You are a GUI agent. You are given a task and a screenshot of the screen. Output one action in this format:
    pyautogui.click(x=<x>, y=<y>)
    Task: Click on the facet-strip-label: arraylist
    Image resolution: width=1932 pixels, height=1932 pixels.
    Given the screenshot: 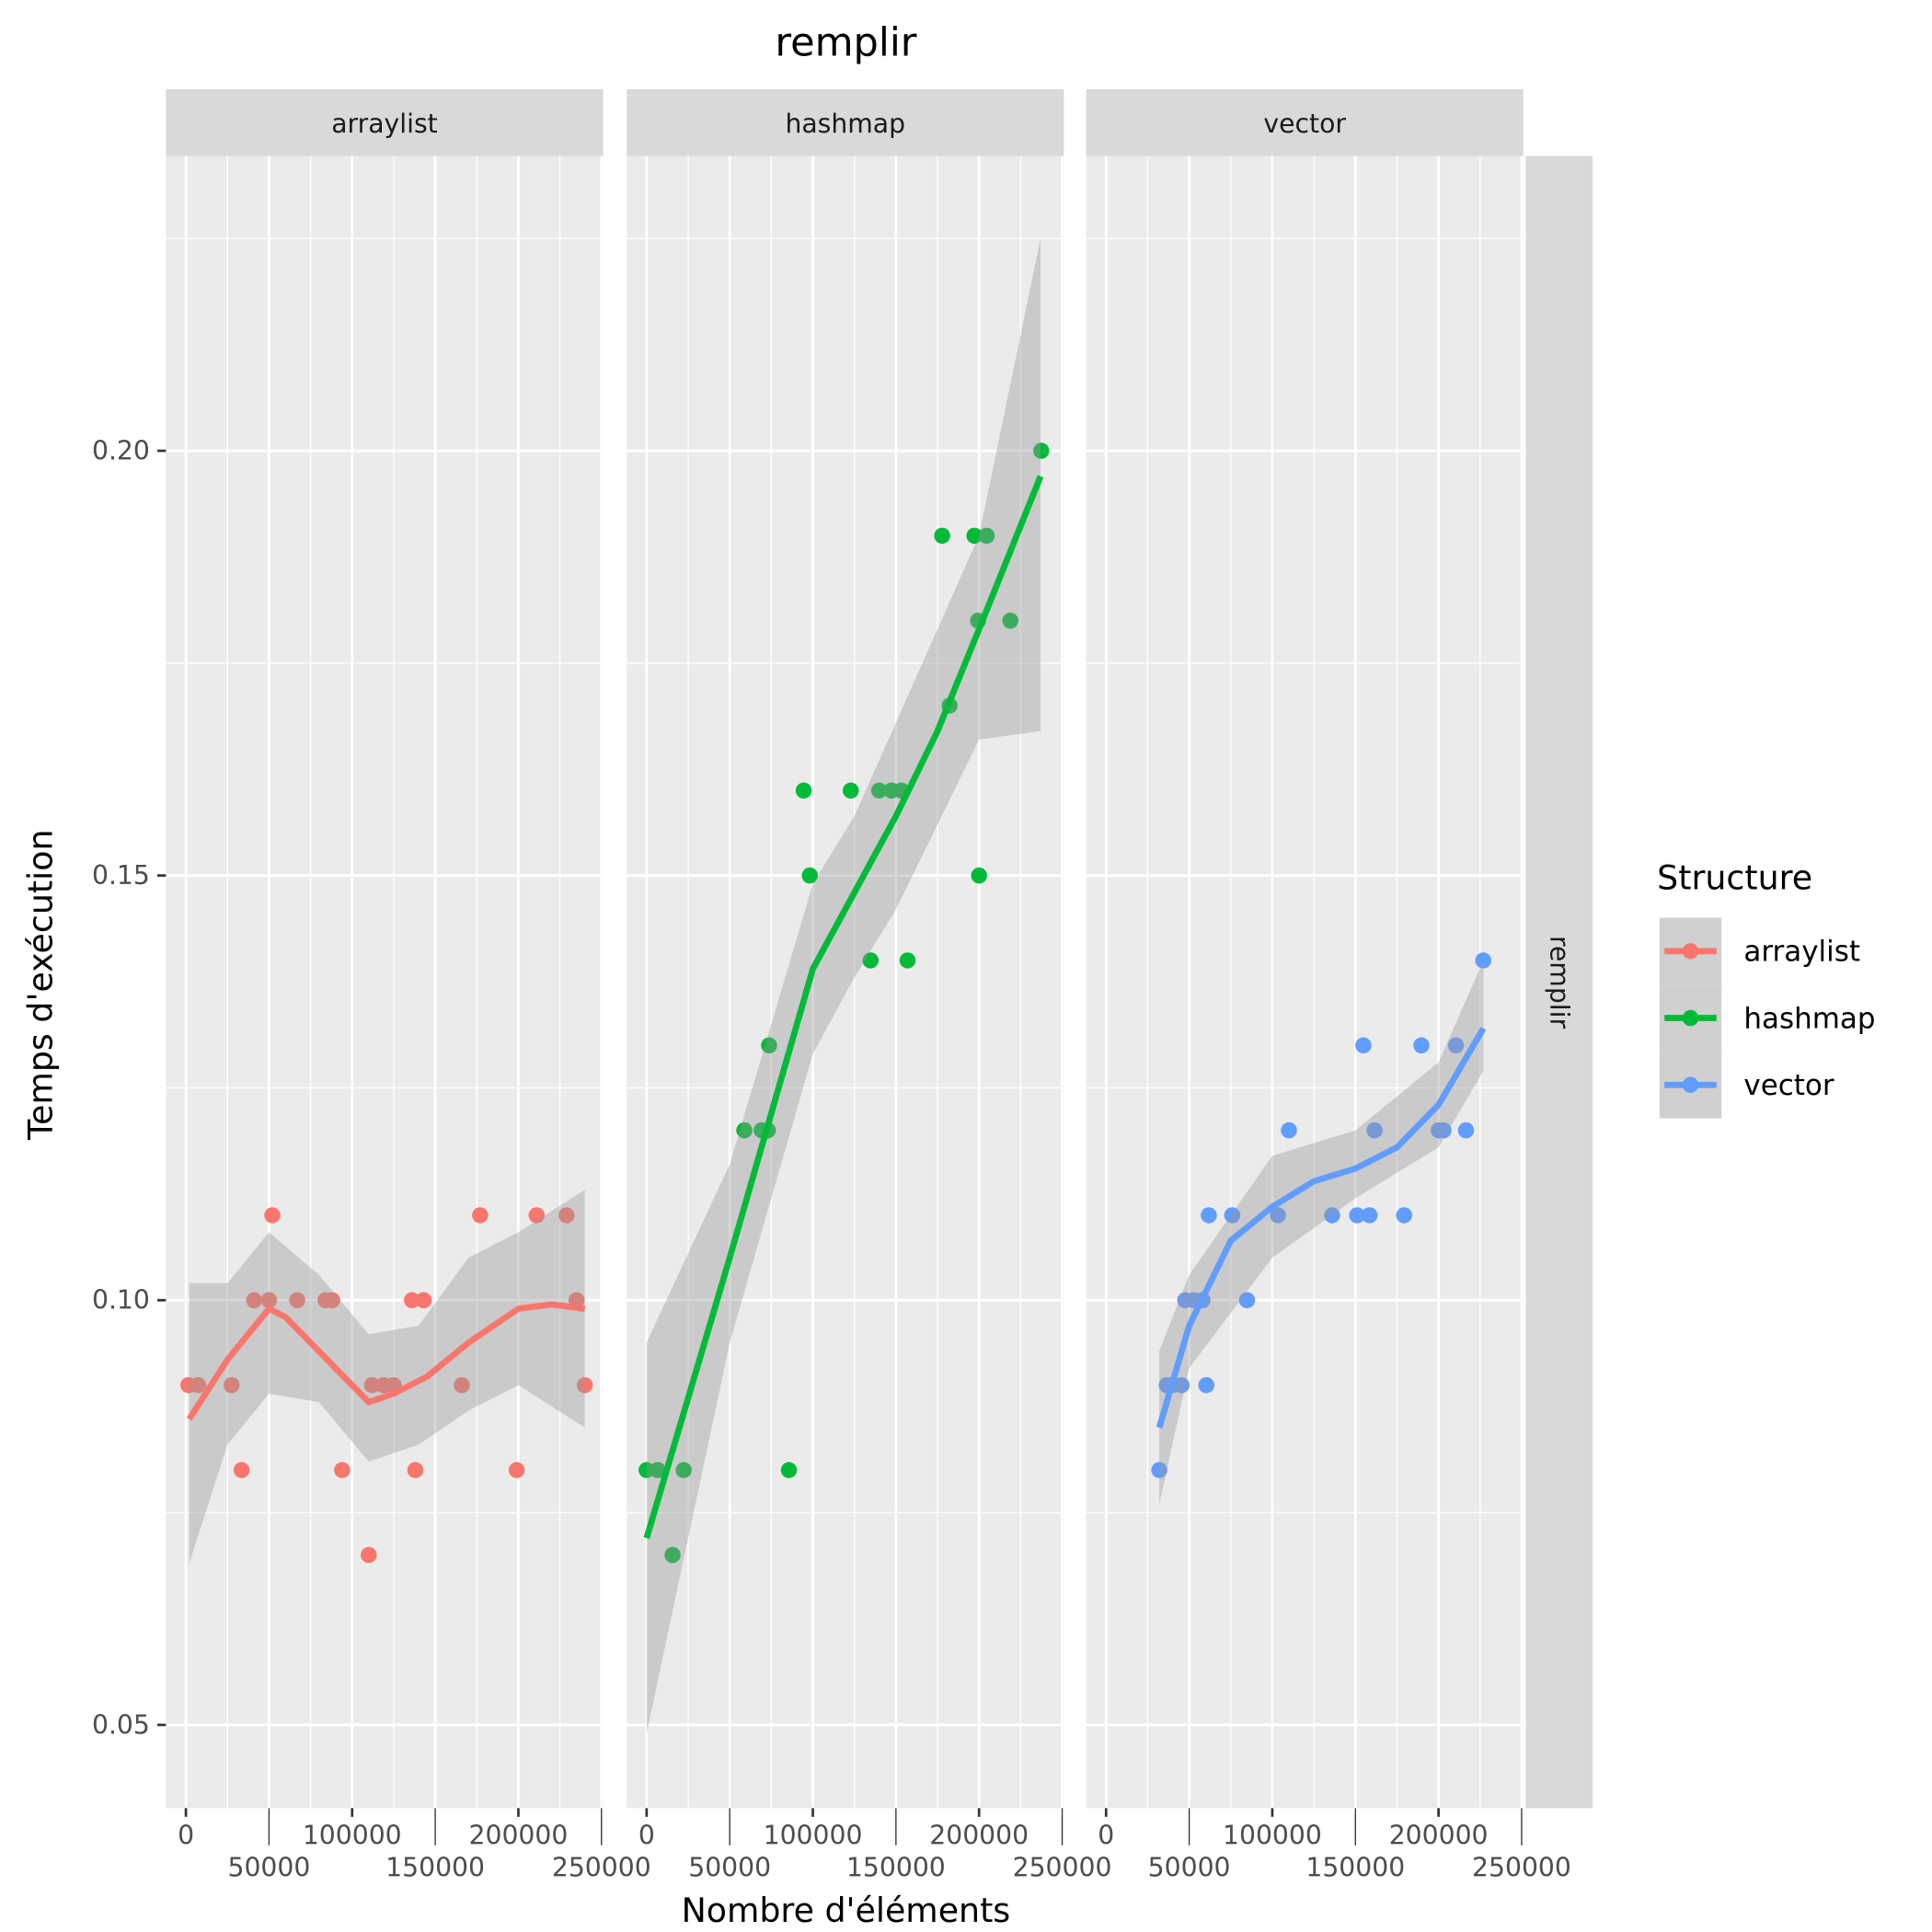 What is the action you would take?
    pyautogui.click(x=384, y=124)
    